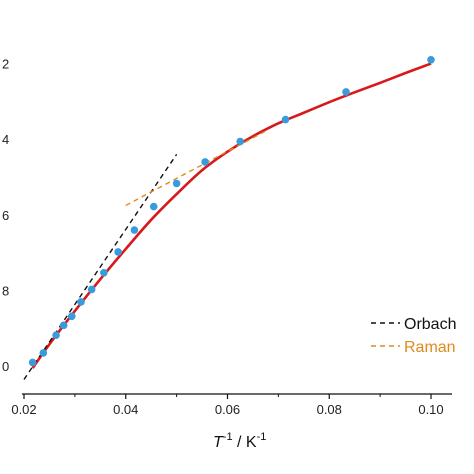  I want to click on legend-orbach-label: Orbach, so click(430, 324).